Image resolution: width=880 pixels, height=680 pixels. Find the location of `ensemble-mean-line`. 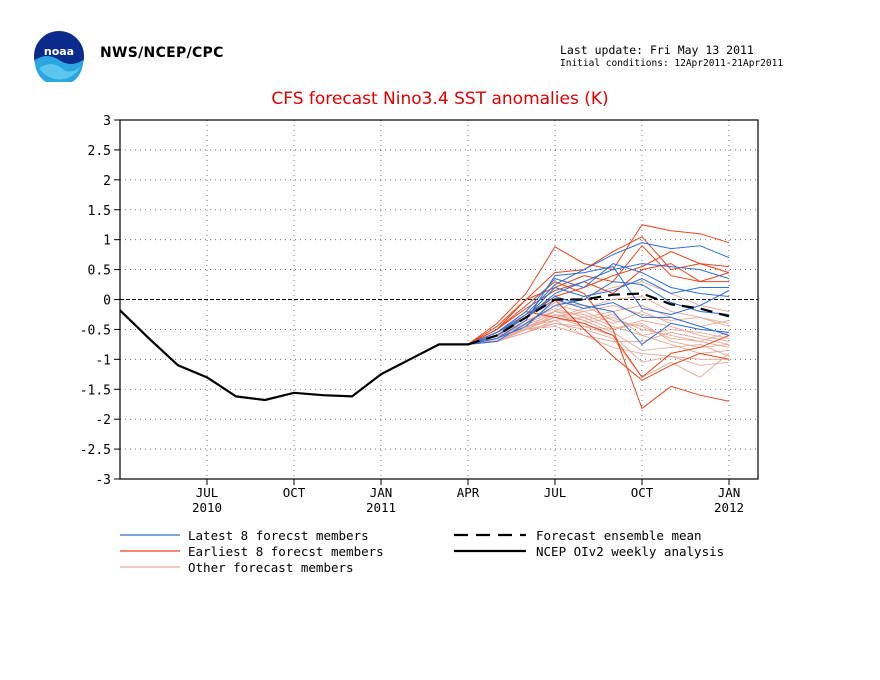

ensemble-mean-line is located at coordinates (598, 319).